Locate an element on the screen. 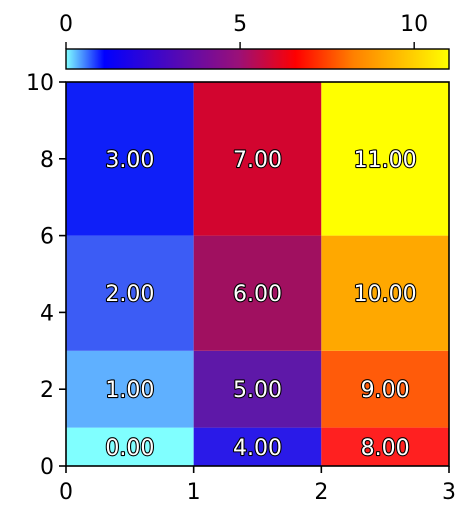 The image size is (460, 509). cell-value-label: 7.00 is located at coordinates (257, 160).